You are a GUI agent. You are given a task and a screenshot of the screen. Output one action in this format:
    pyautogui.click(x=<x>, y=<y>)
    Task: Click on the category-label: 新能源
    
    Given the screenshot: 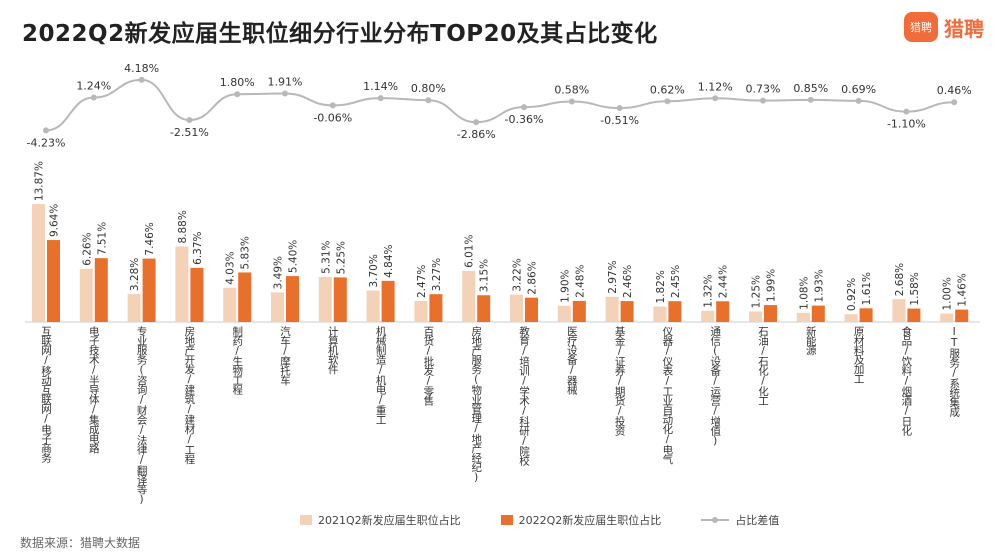 What is the action you would take?
    pyautogui.click(x=810, y=340)
    